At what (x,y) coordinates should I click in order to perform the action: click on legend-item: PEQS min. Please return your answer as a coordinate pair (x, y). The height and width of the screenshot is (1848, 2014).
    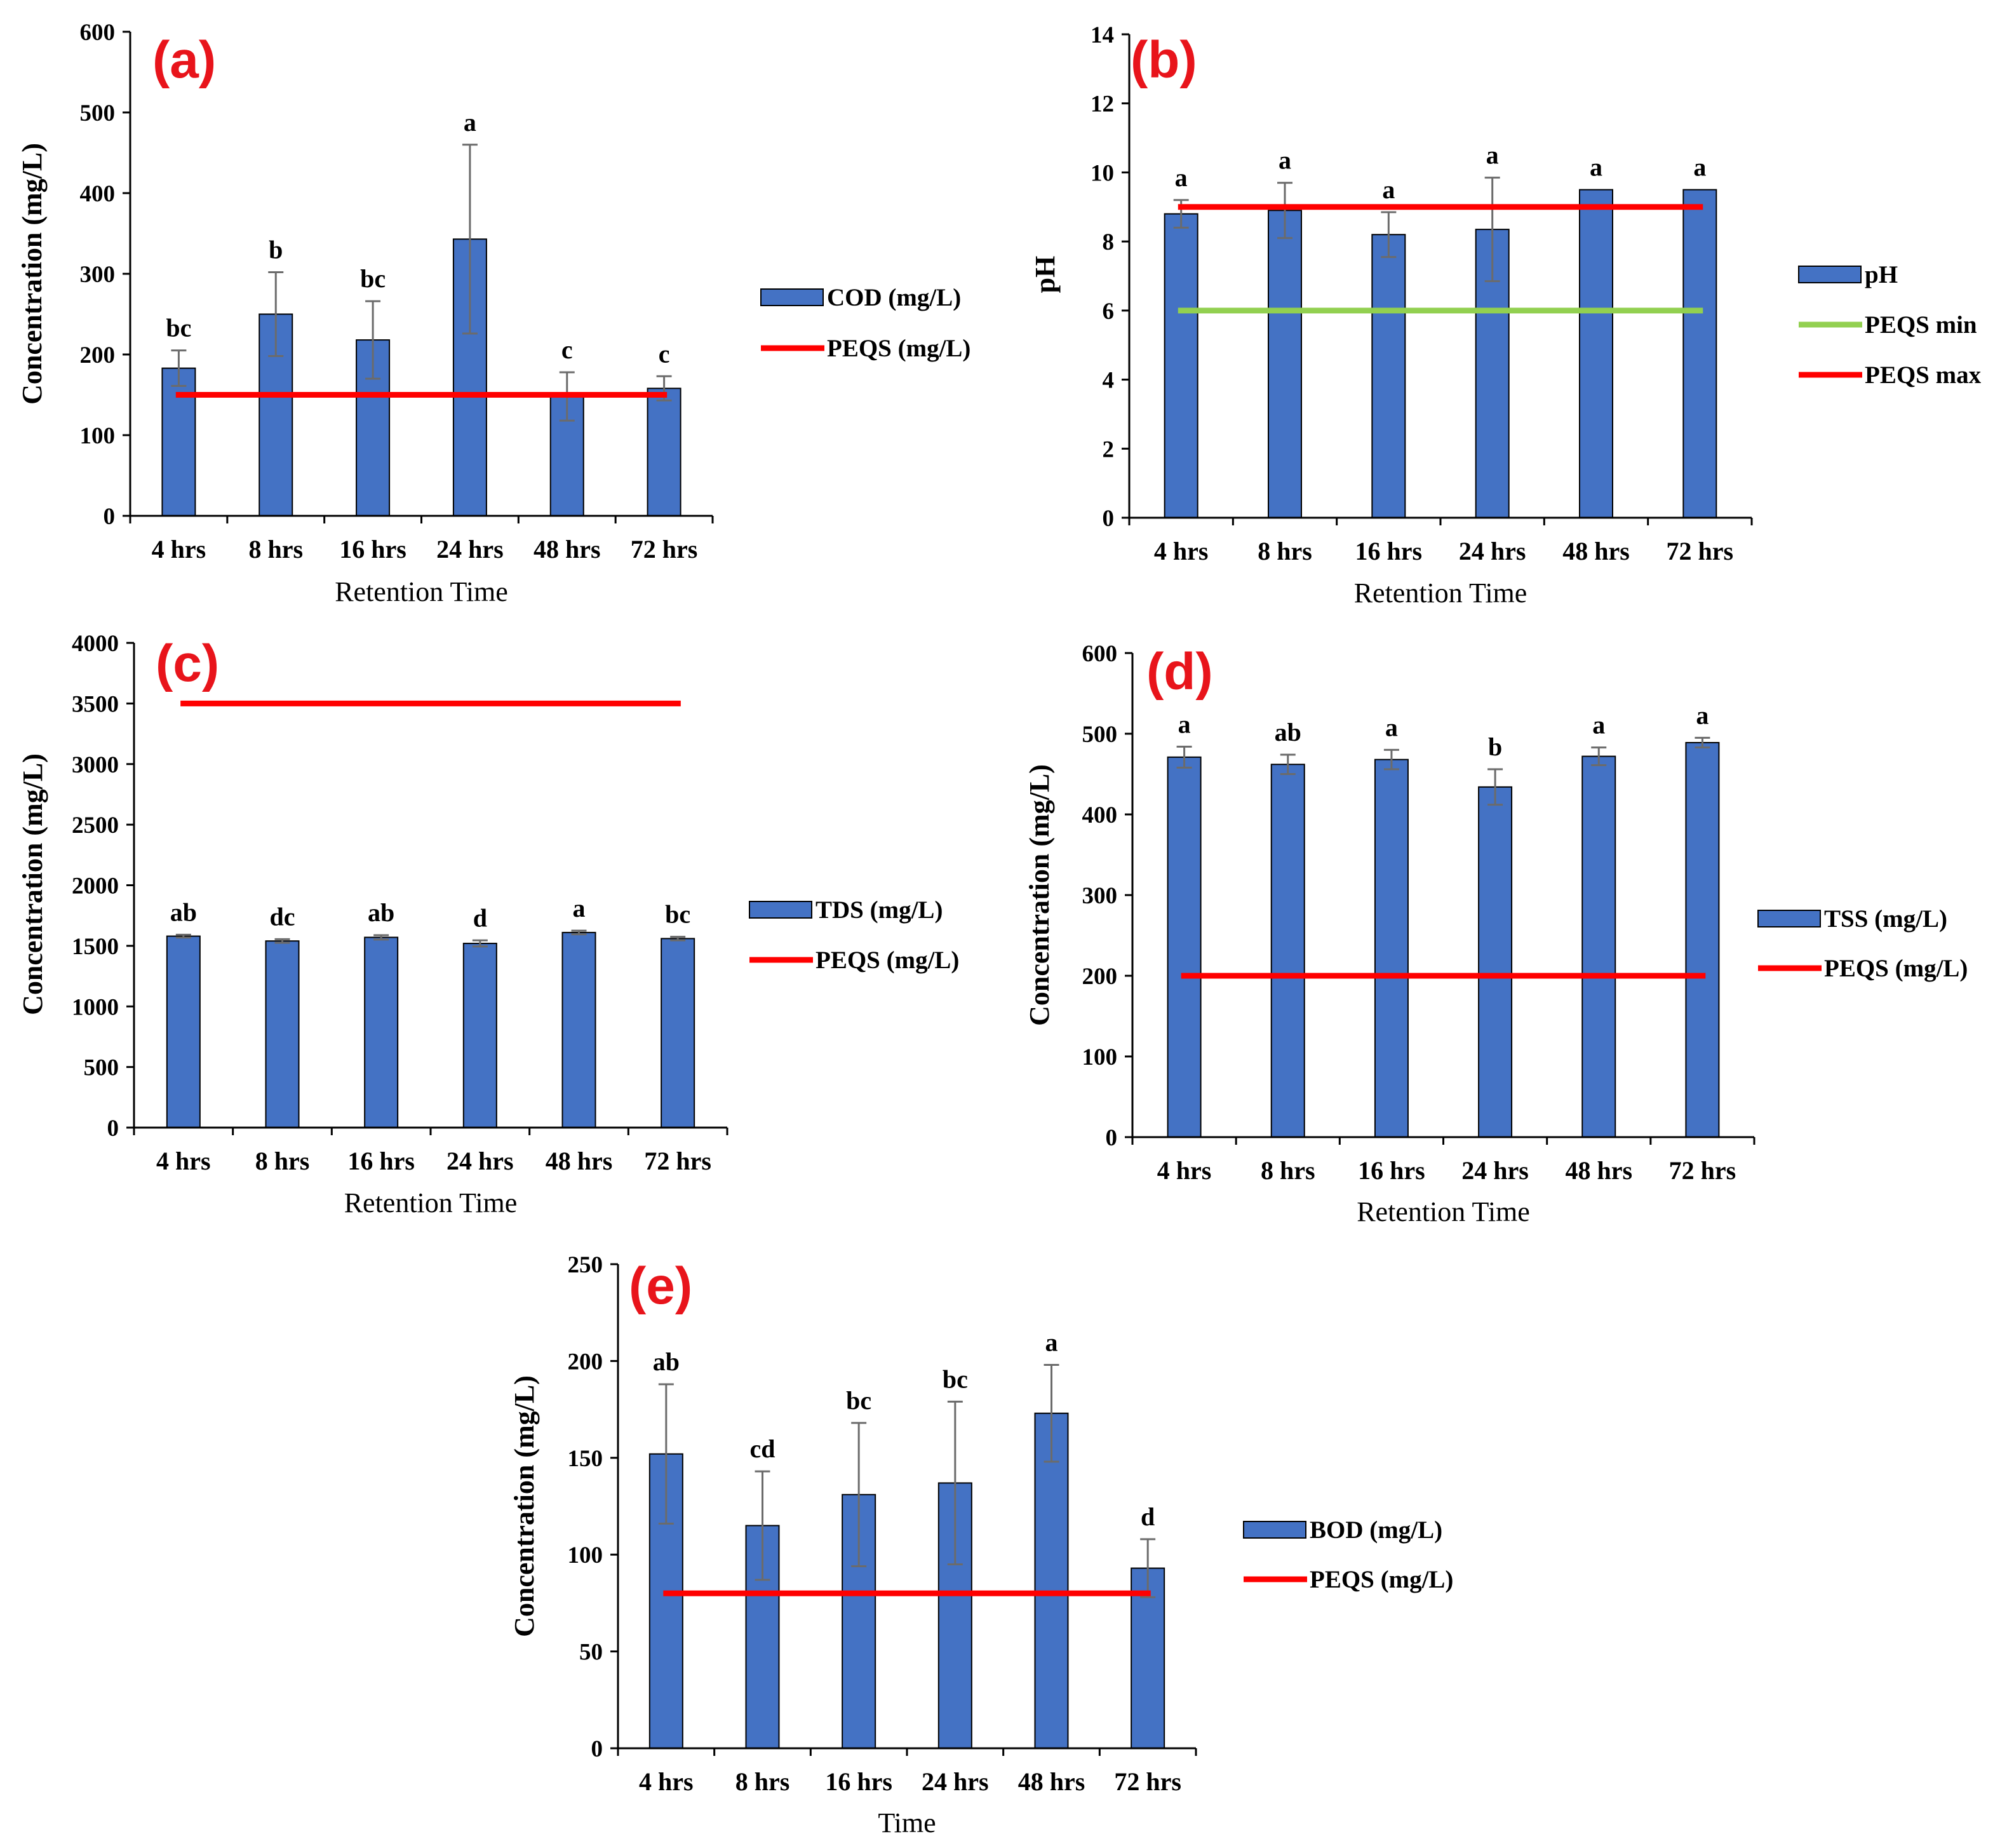
    Looking at the image, I should click on (1888, 325).